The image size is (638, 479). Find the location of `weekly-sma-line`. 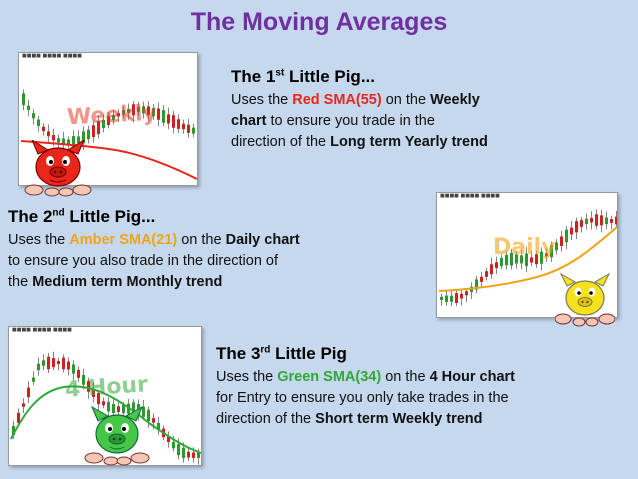

weekly-sma-line is located at coordinates (108, 160).